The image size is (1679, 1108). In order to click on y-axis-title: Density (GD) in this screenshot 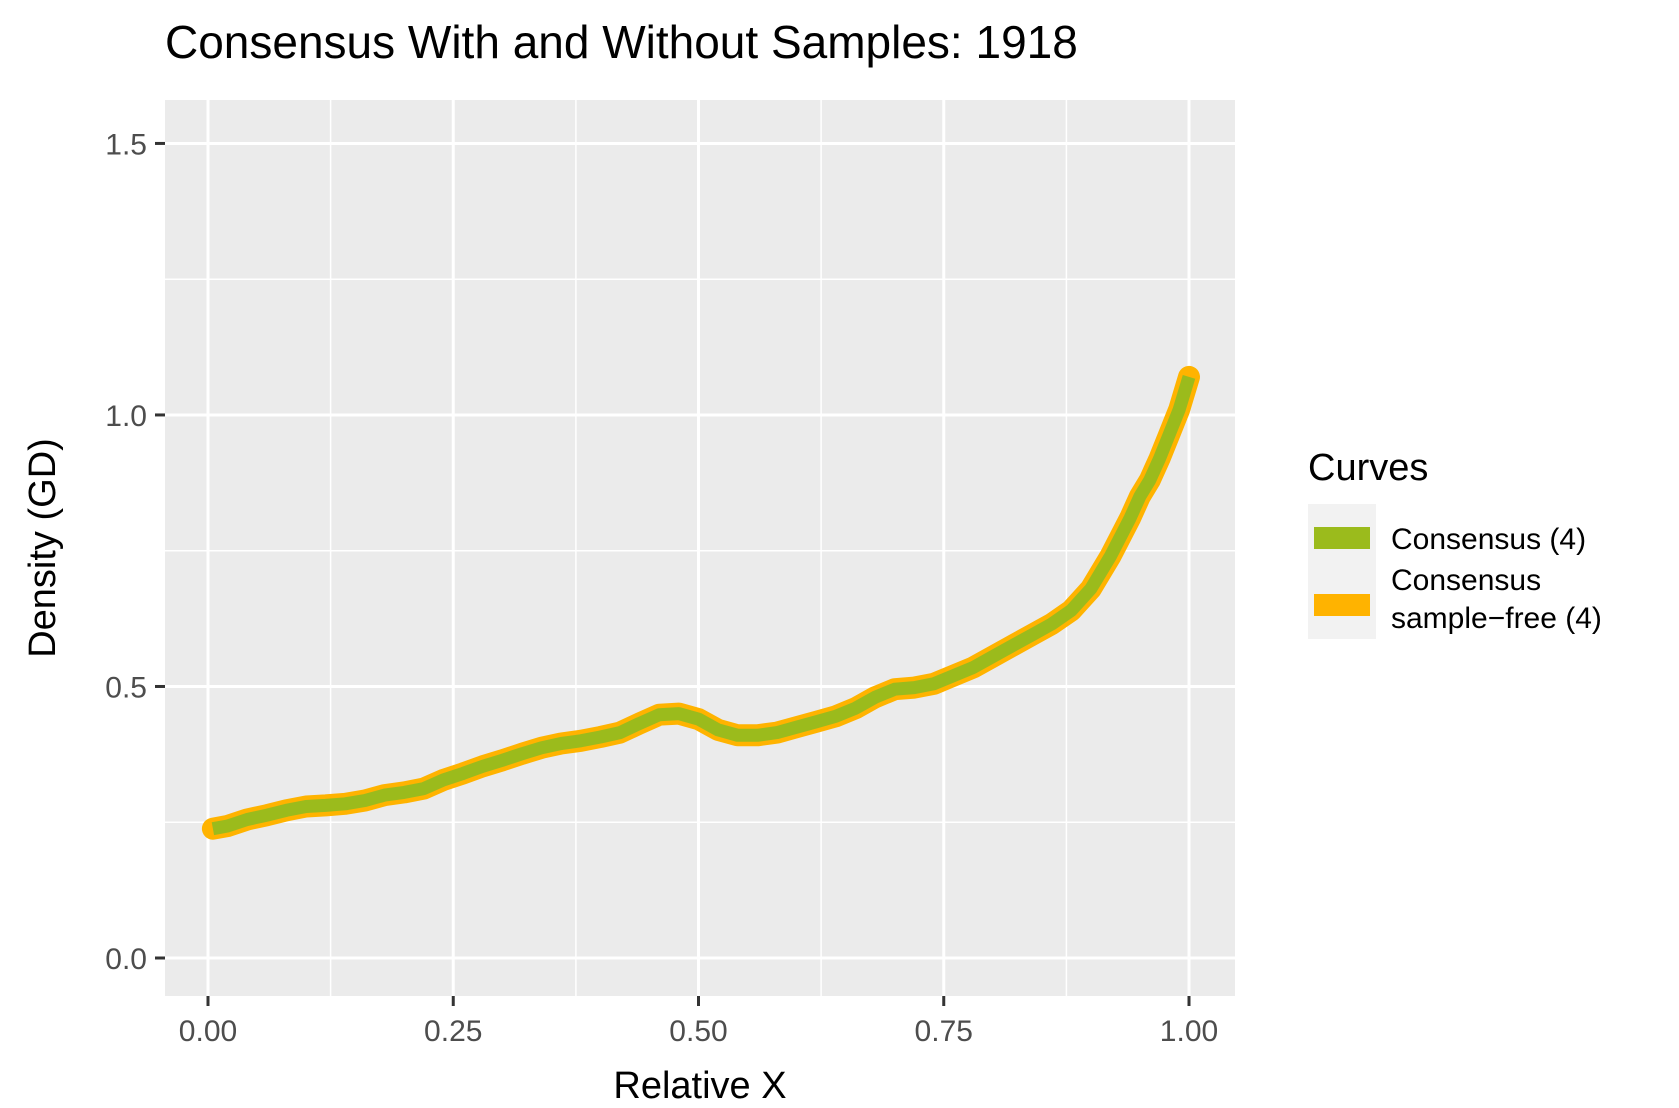, I will do `click(43, 548)`.